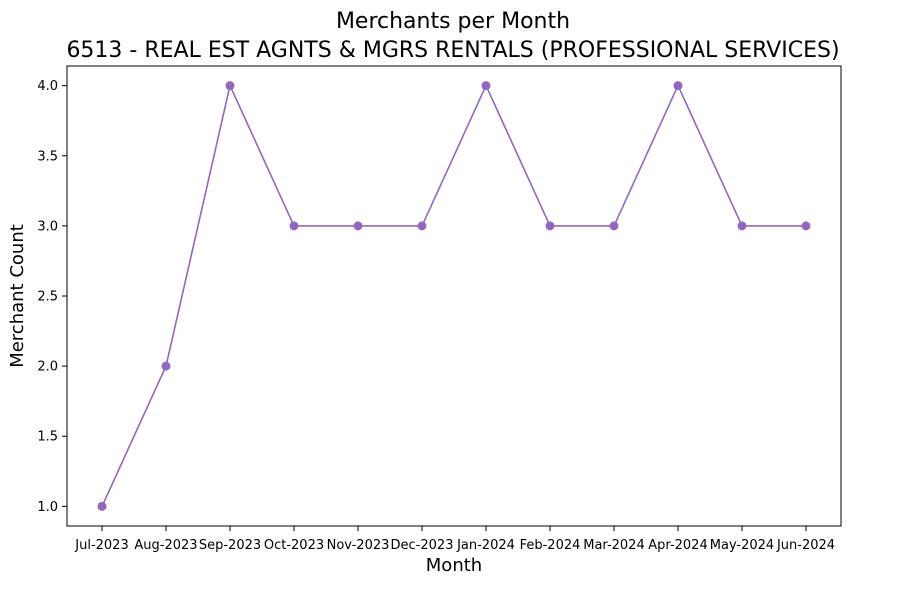 The height and width of the screenshot is (589, 903). What do you see at coordinates (47, 507) in the screenshot?
I see `y-tick-label: 1.0` at bounding box center [47, 507].